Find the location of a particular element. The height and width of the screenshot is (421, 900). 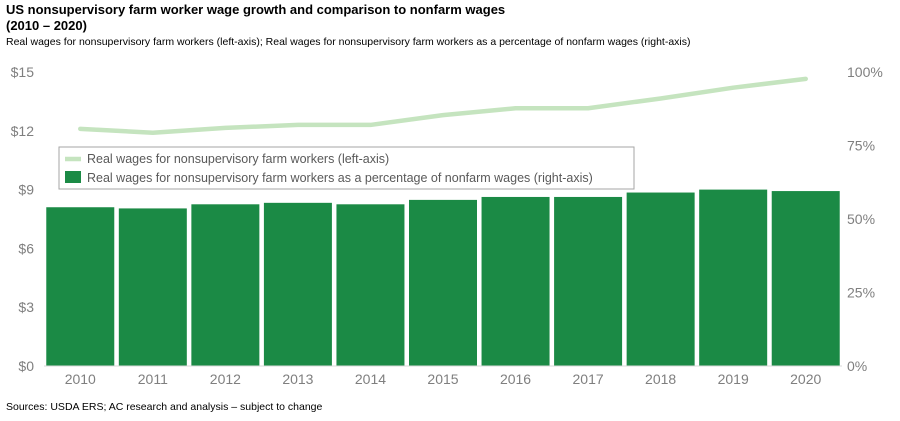

bar-2014 is located at coordinates (370, 285).